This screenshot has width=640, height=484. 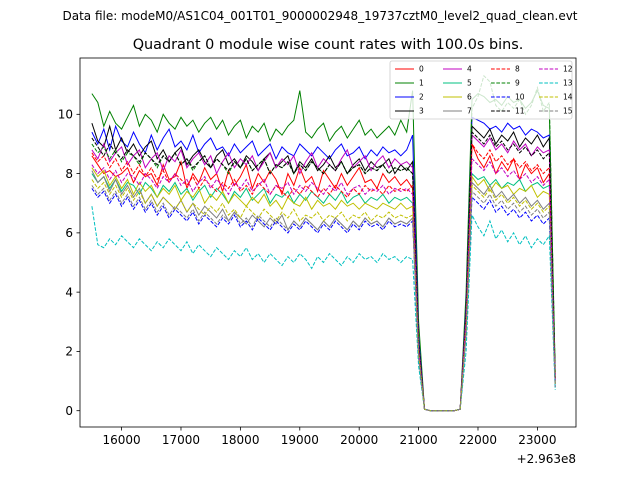 What do you see at coordinates (418, 440) in the screenshot?
I see `x-tick-label: 21000` at bounding box center [418, 440].